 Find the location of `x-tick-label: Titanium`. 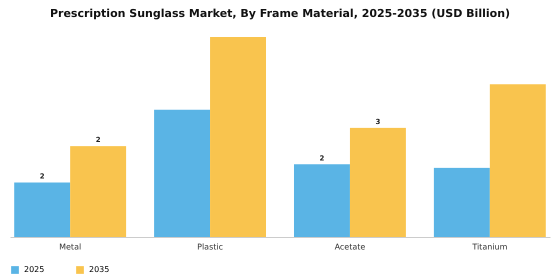

x-tick-label: Titanium is located at coordinates (489, 247).